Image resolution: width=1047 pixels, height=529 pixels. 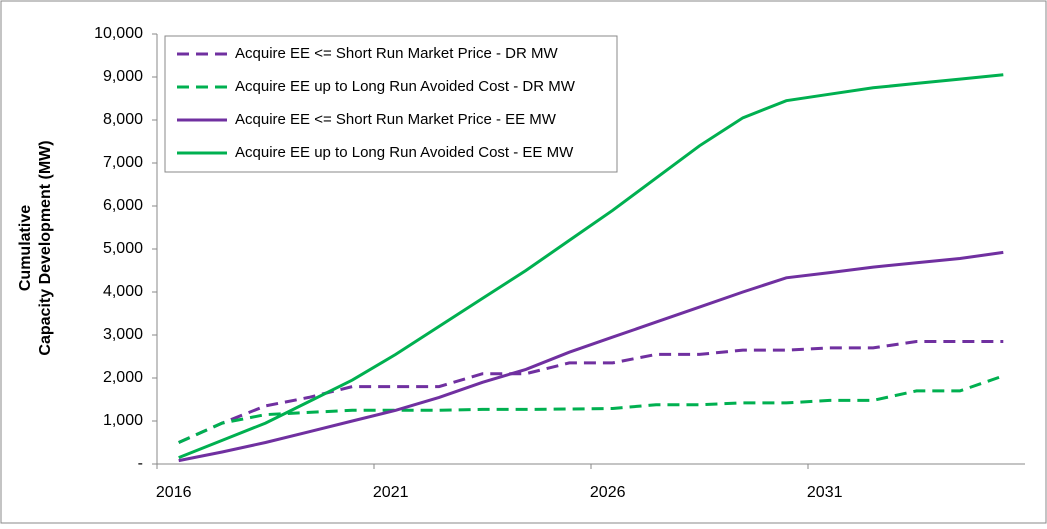 What do you see at coordinates (174, 492) in the screenshot?
I see `x-tick-label: 2016` at bounding box center [174, 492].